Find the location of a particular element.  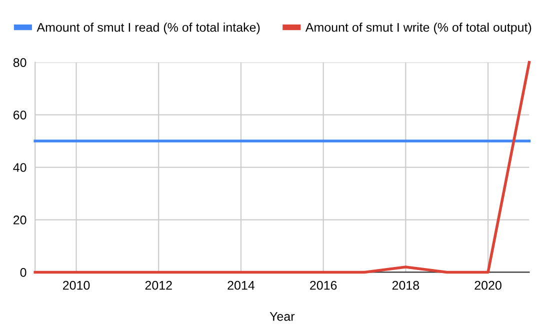

y-tick-label: 60 is located at coordinates (20, 115).